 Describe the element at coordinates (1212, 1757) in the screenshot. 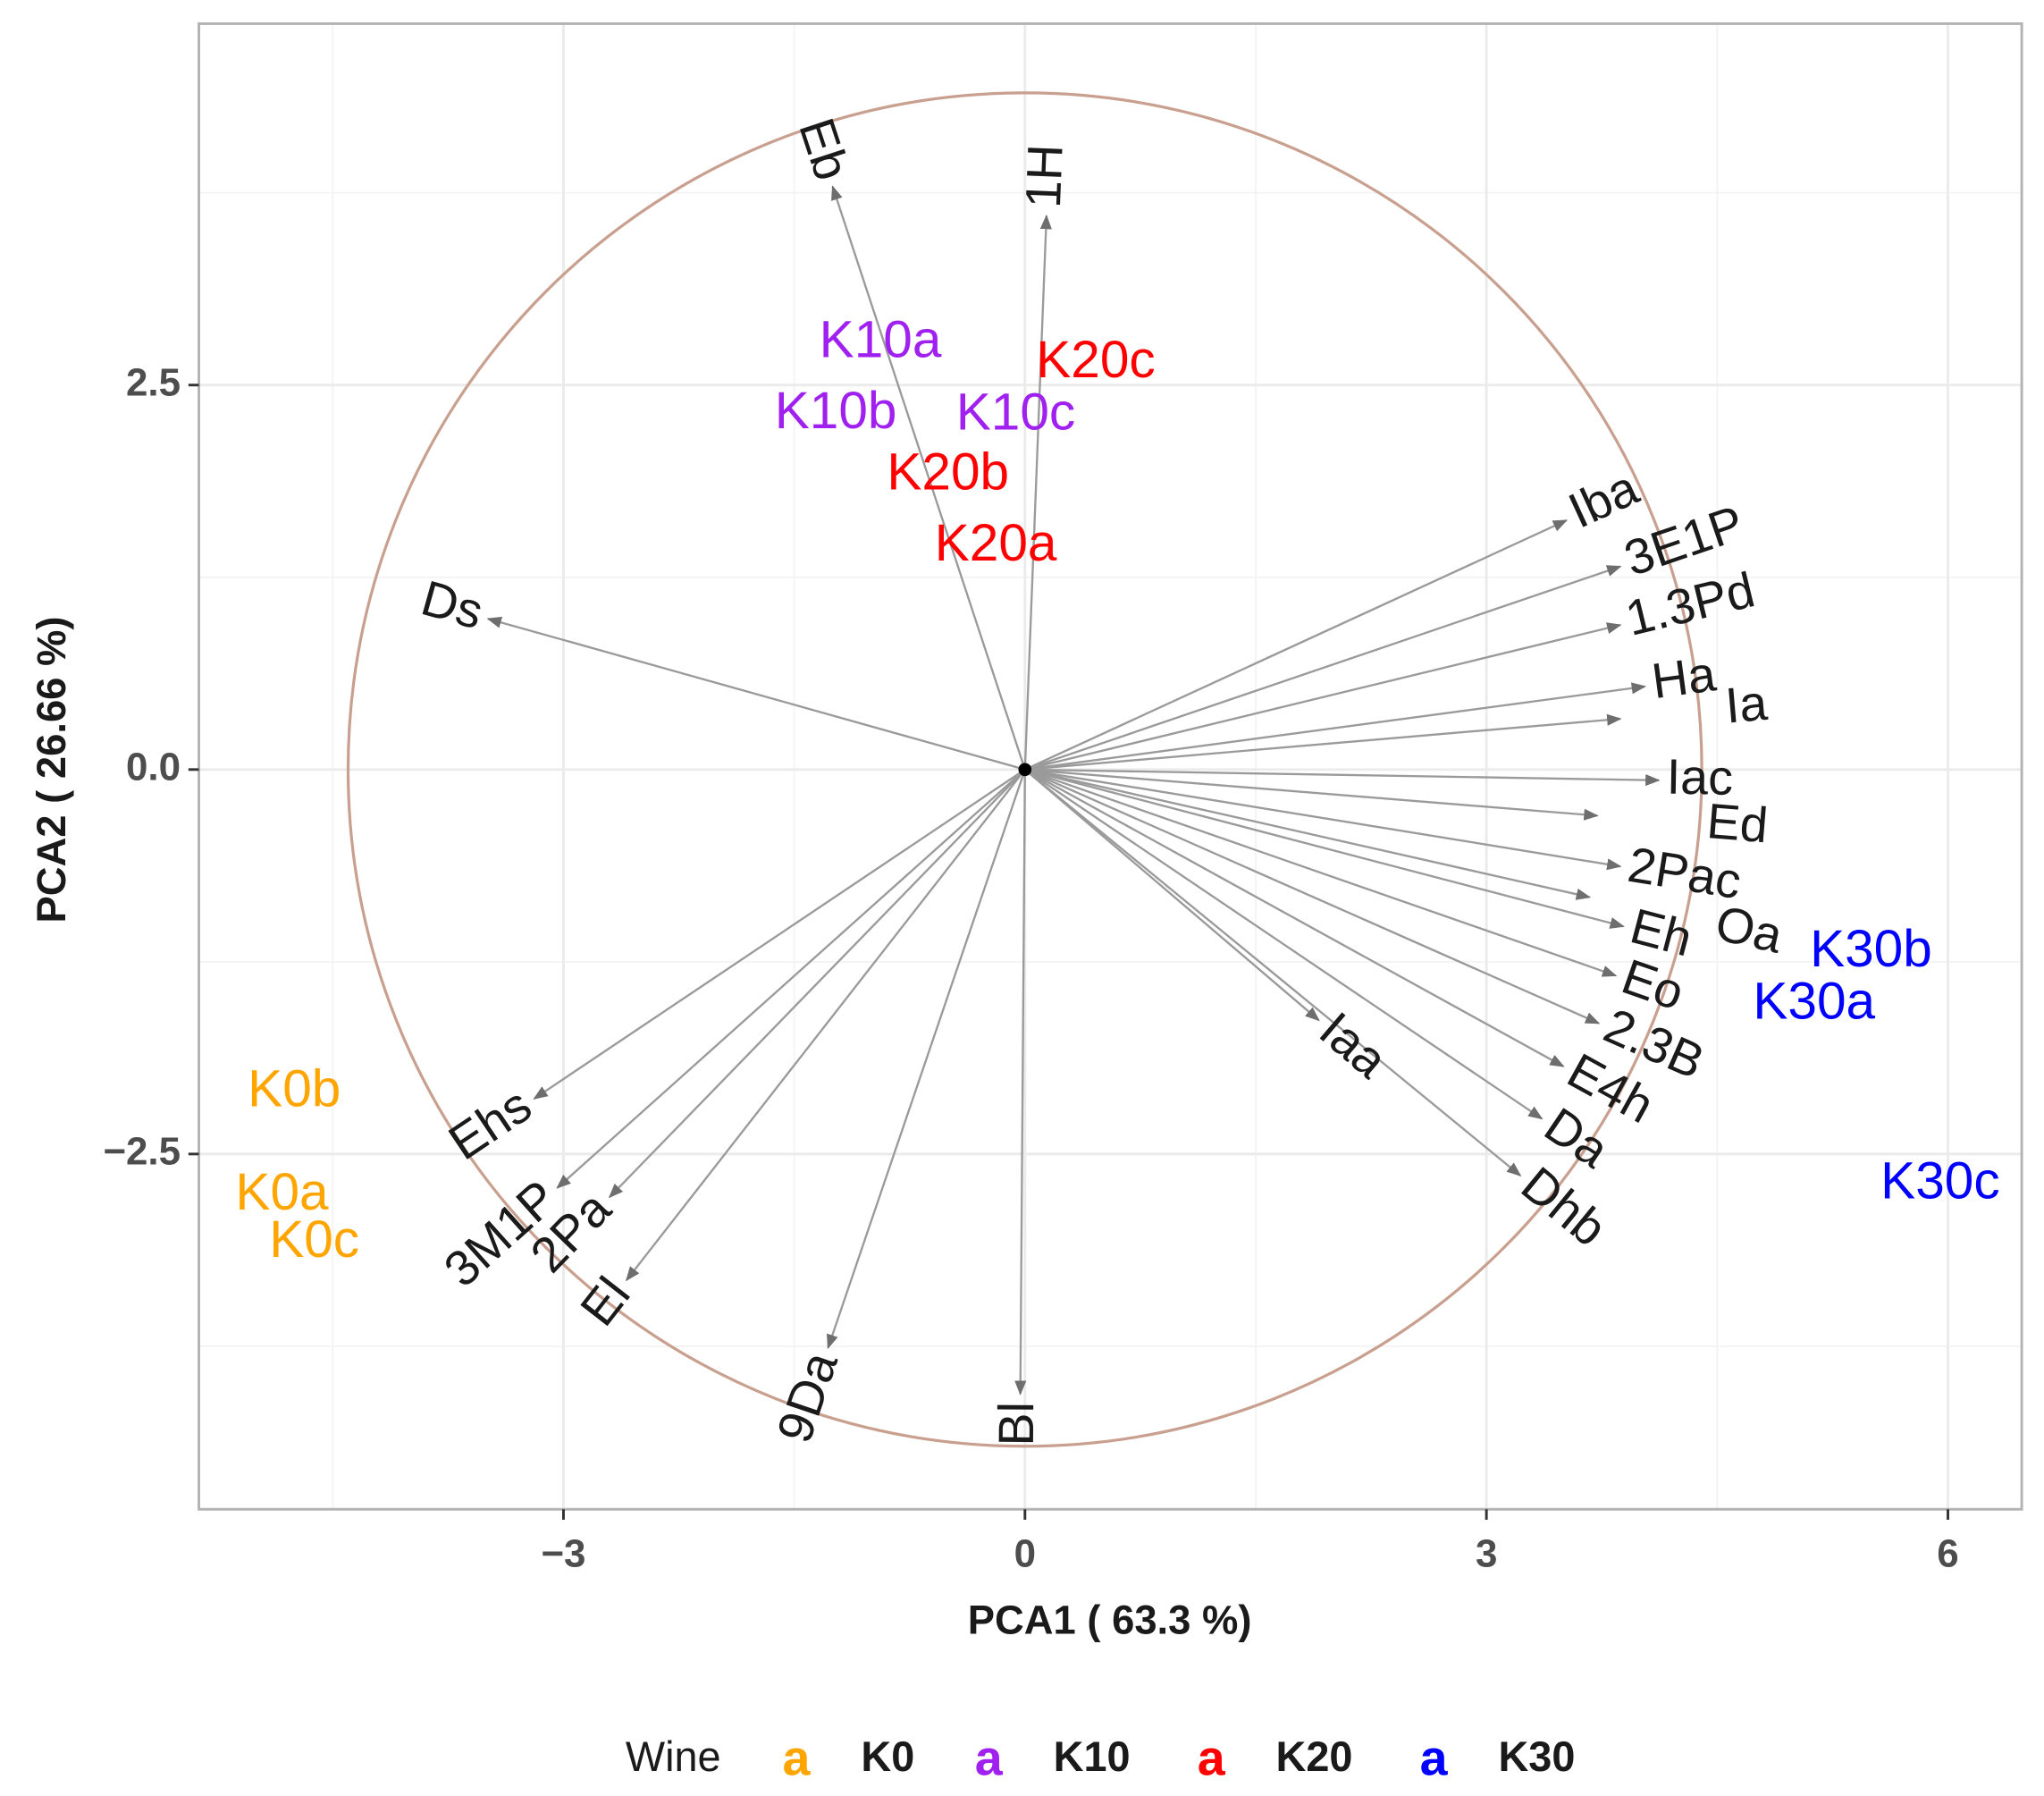

I see `legend-key-K20: a` at that location.